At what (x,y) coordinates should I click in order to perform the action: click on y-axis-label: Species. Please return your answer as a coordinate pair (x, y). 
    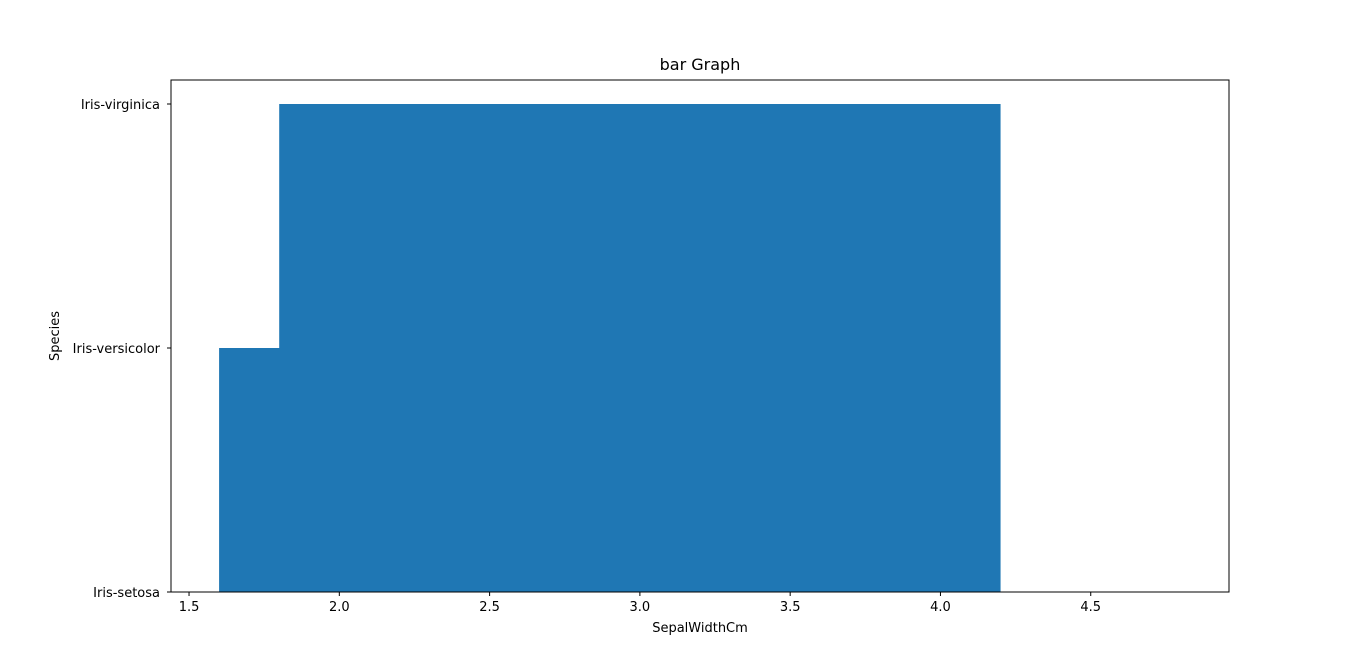
    Looking at the image, I should click on (55, 336).